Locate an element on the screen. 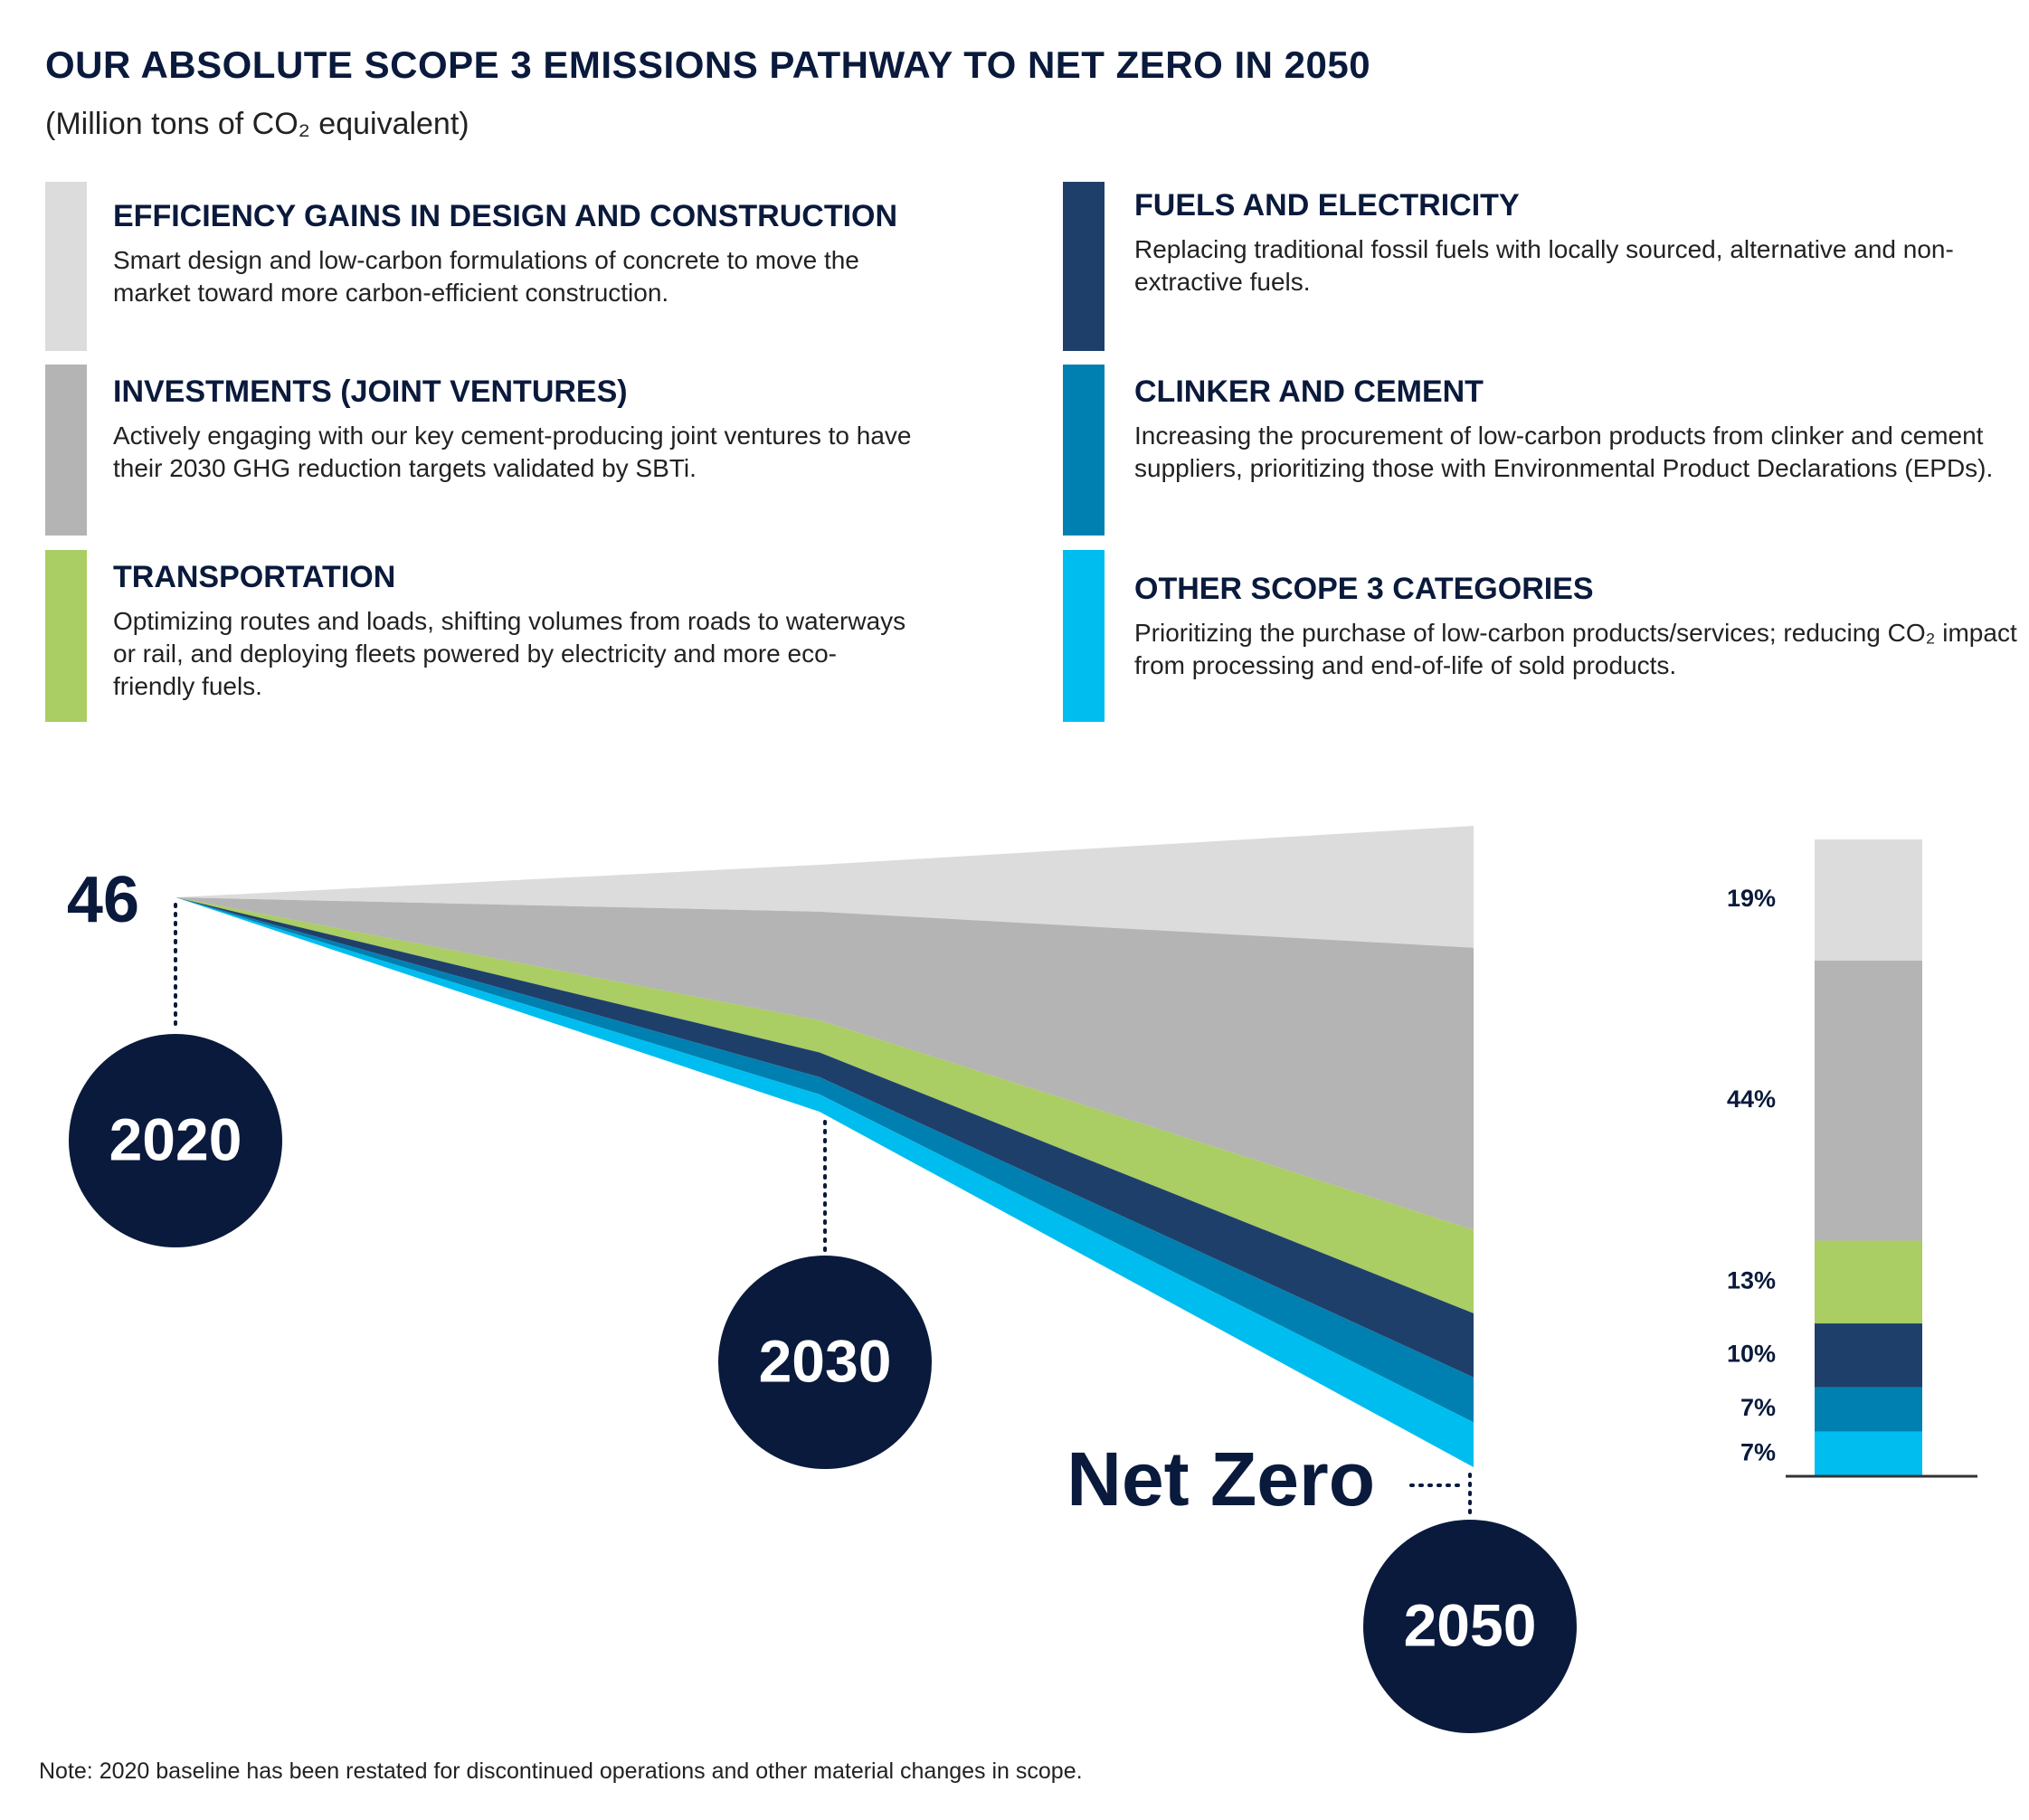  legend-title: TRANSPORTATION is located at coordinates (254, 577).